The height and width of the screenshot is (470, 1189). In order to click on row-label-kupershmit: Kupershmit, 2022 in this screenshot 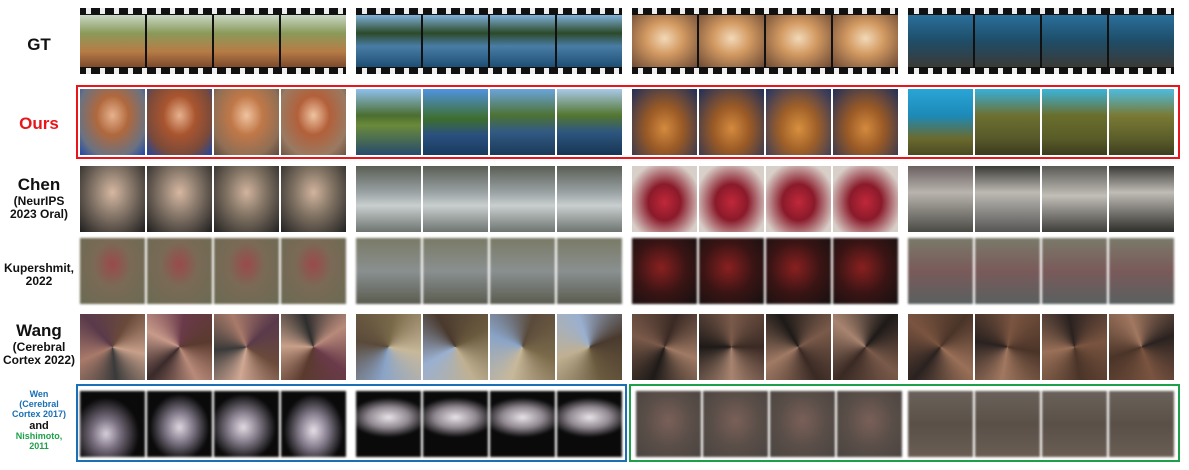, I will do `click(38, 275)`.